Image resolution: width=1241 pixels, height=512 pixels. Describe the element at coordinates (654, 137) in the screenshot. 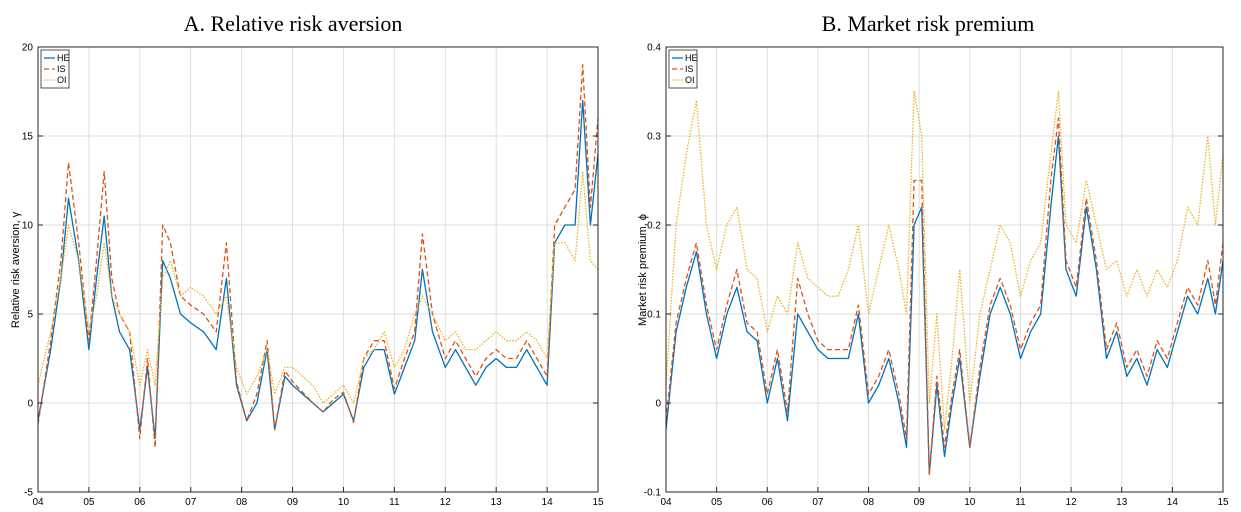

I see `panel-b-ytick-label: 0.3` at that location.